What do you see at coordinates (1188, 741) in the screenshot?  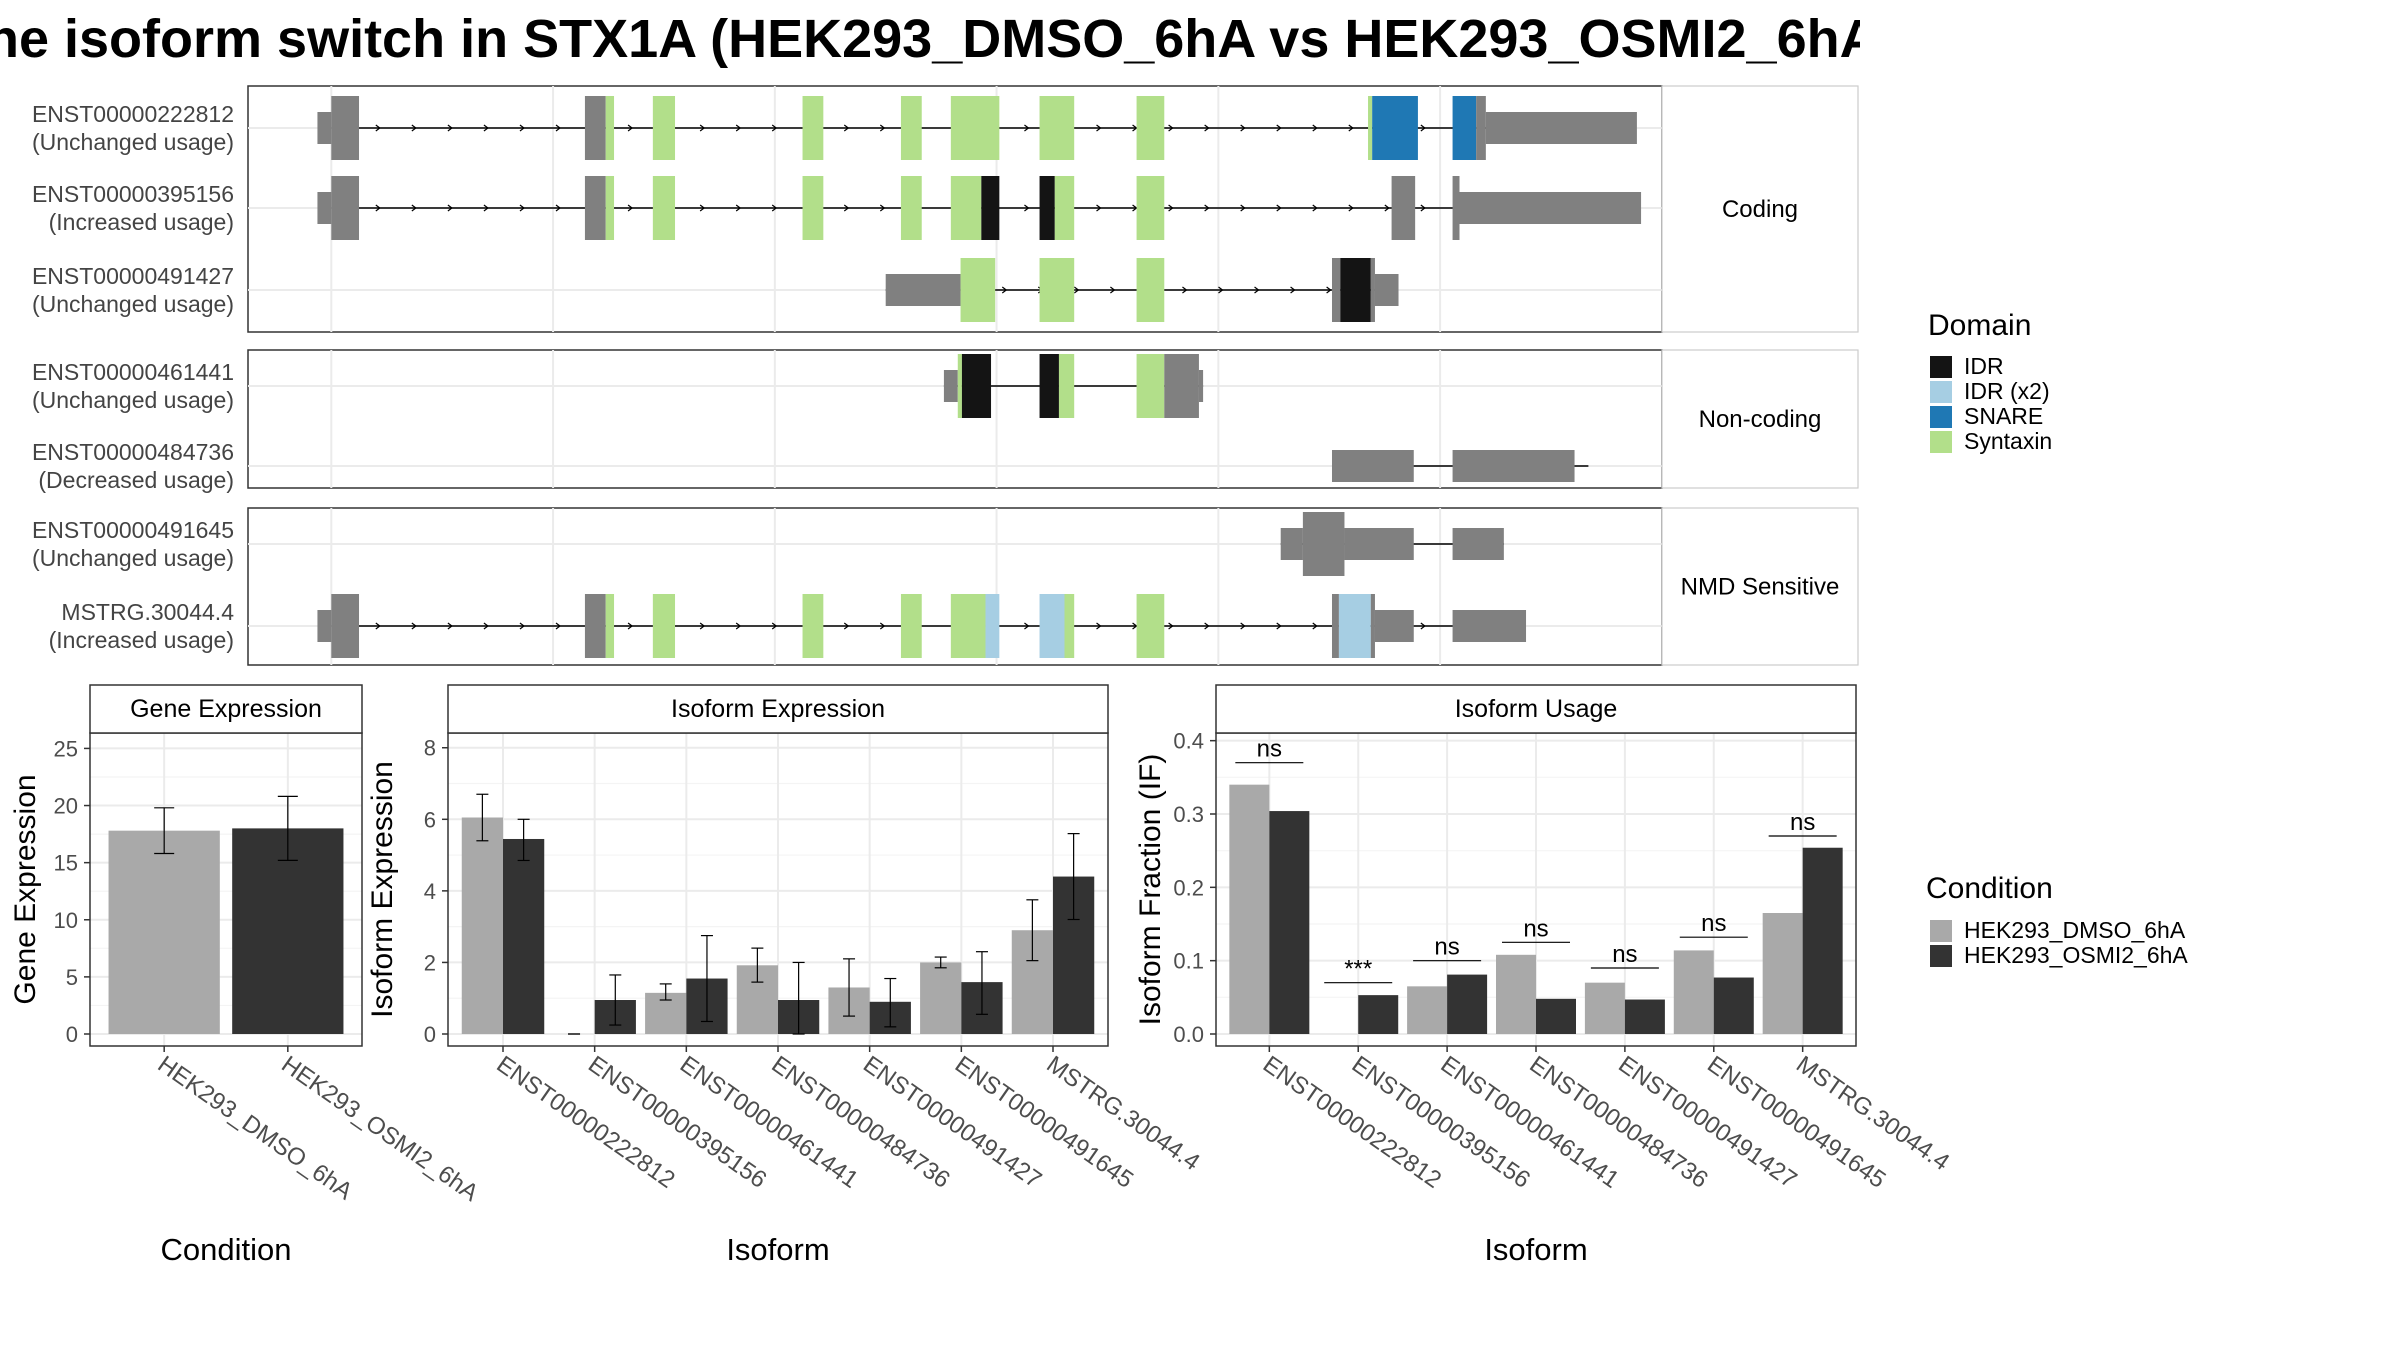 I see `y-tick-label: 0.4` at bounding box center [1188, 741].